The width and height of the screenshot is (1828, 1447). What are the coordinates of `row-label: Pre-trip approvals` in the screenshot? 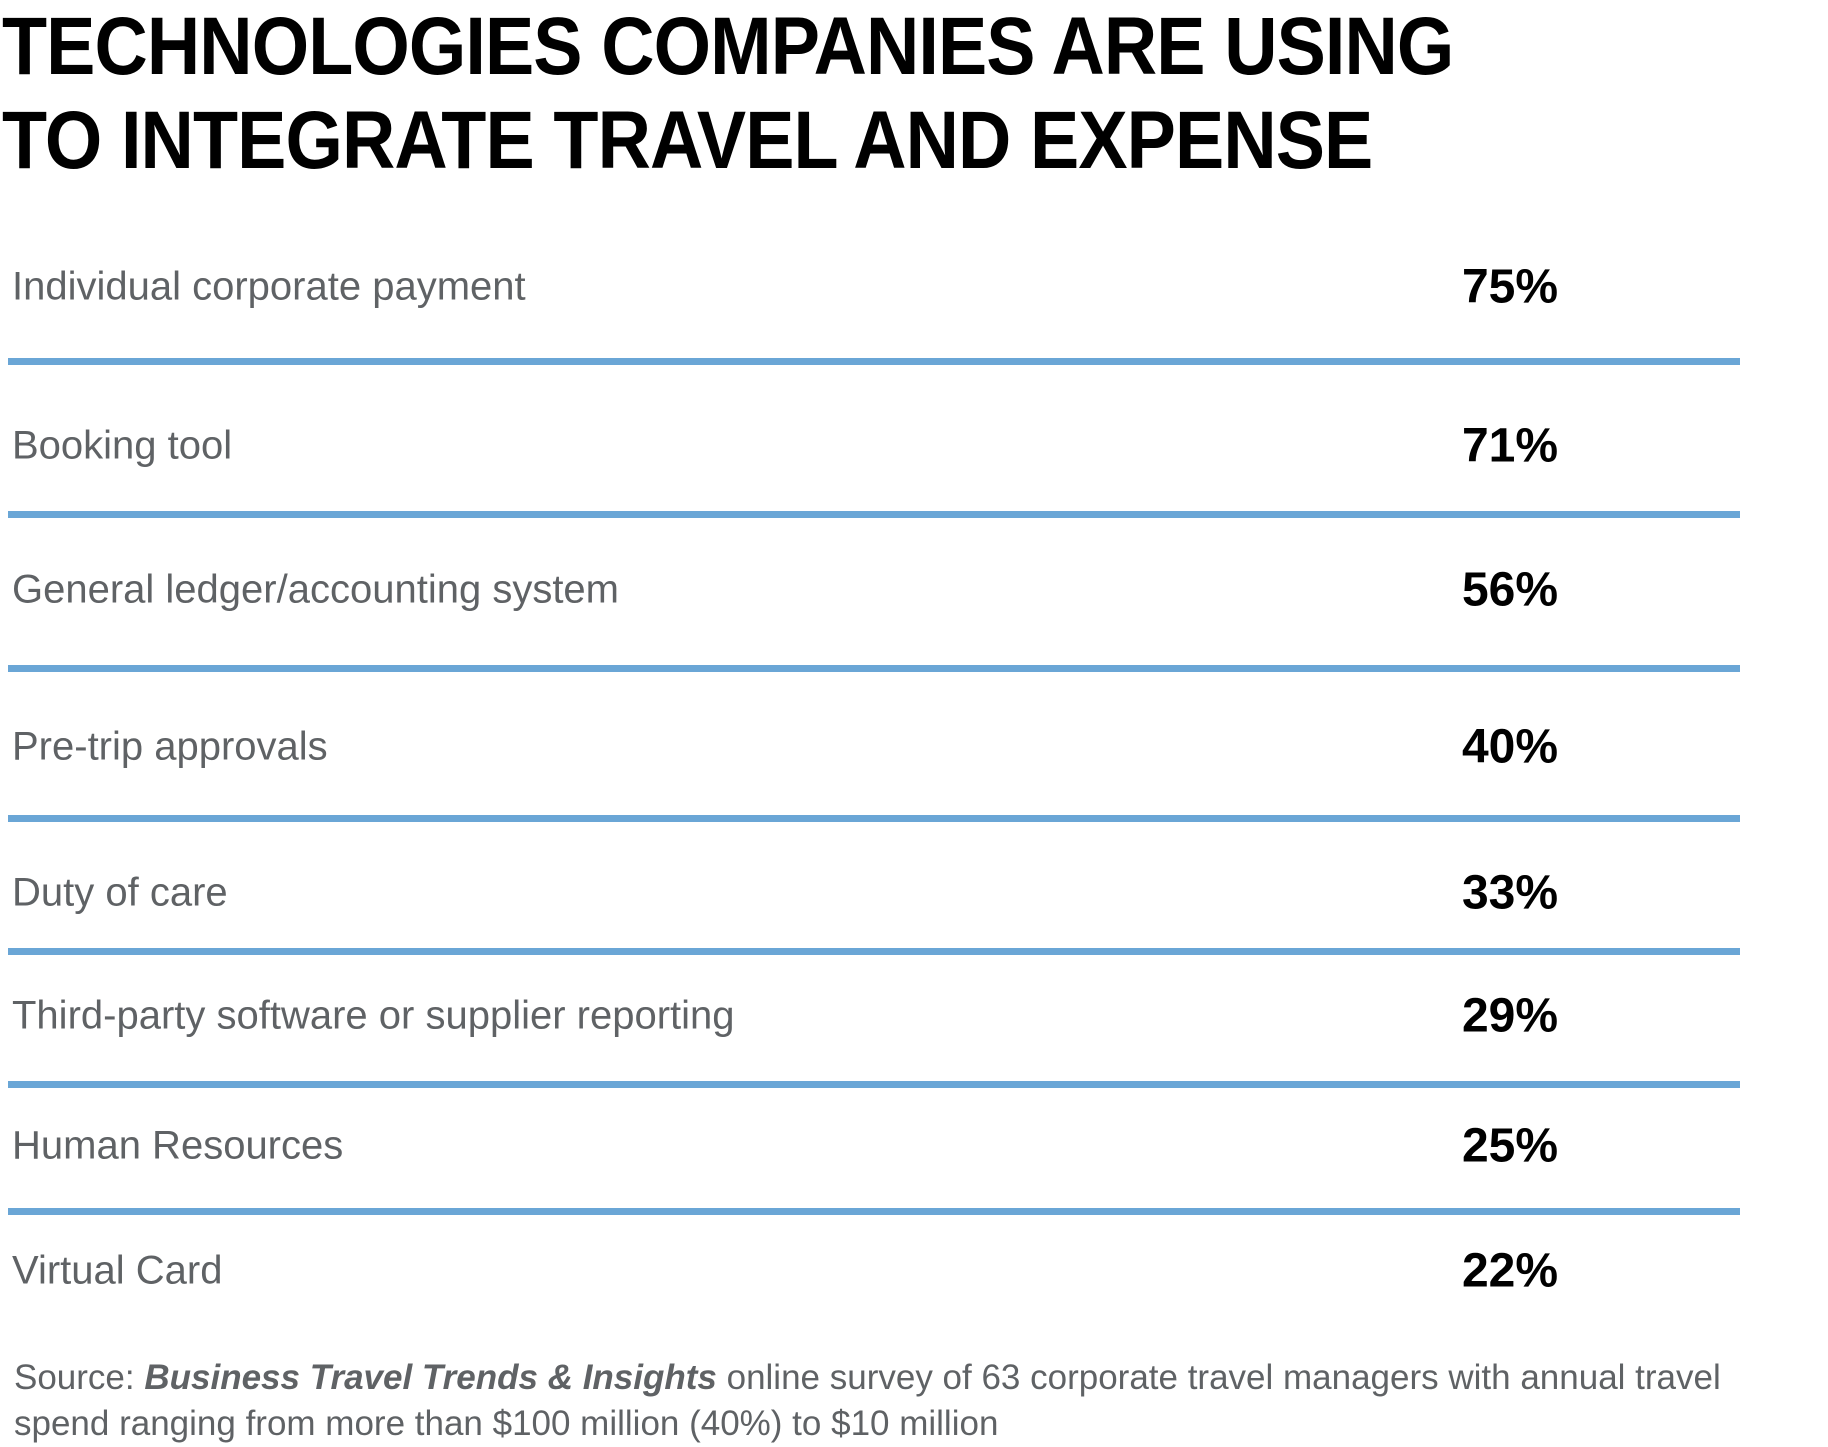 It's located at (170, 746).